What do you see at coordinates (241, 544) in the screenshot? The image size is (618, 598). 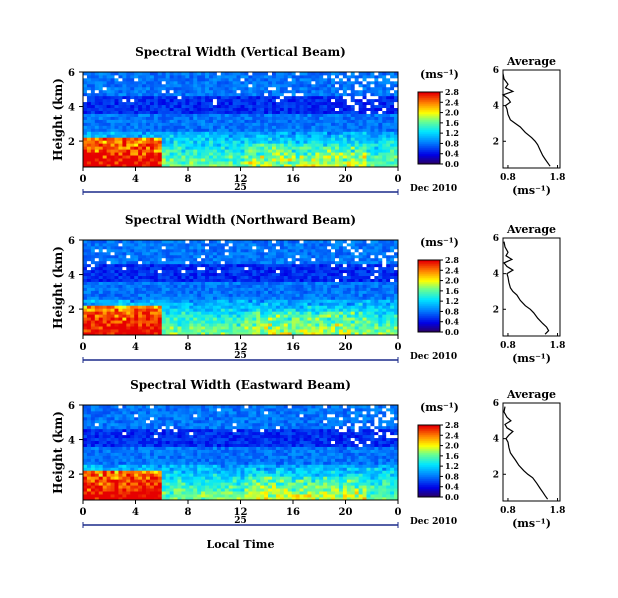 I see `x-axis-label: Local Time` at bounding box center [241, 544].